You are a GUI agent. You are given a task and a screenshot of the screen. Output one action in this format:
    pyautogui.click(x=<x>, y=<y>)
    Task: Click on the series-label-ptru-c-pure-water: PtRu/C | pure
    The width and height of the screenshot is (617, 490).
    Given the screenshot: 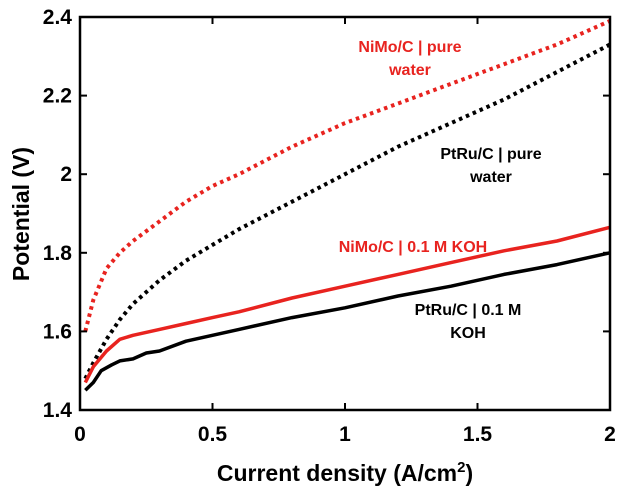 What is the action you would take?
    pyautogui.click(x=490, y=154)
    